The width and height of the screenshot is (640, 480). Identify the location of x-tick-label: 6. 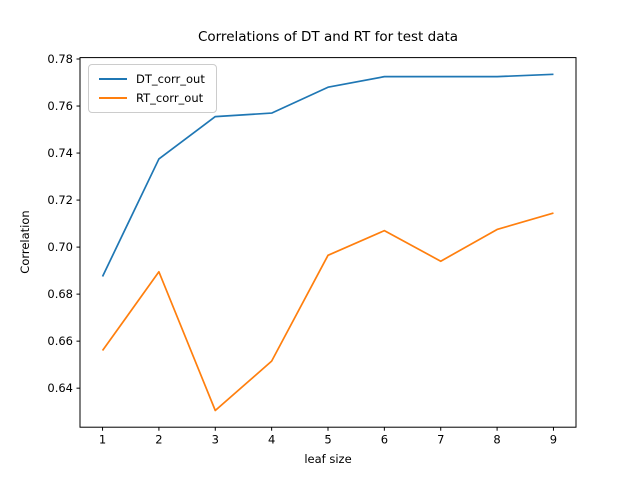
(384, 440).